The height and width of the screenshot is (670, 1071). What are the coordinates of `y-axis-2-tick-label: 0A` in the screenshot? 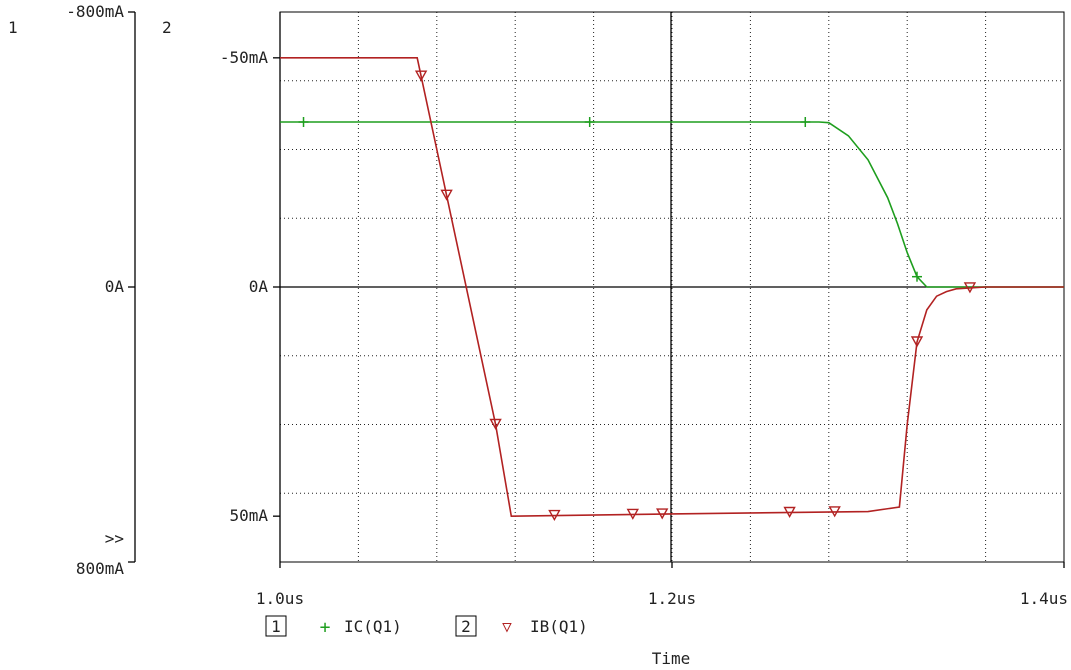 It's located at (259, 286).